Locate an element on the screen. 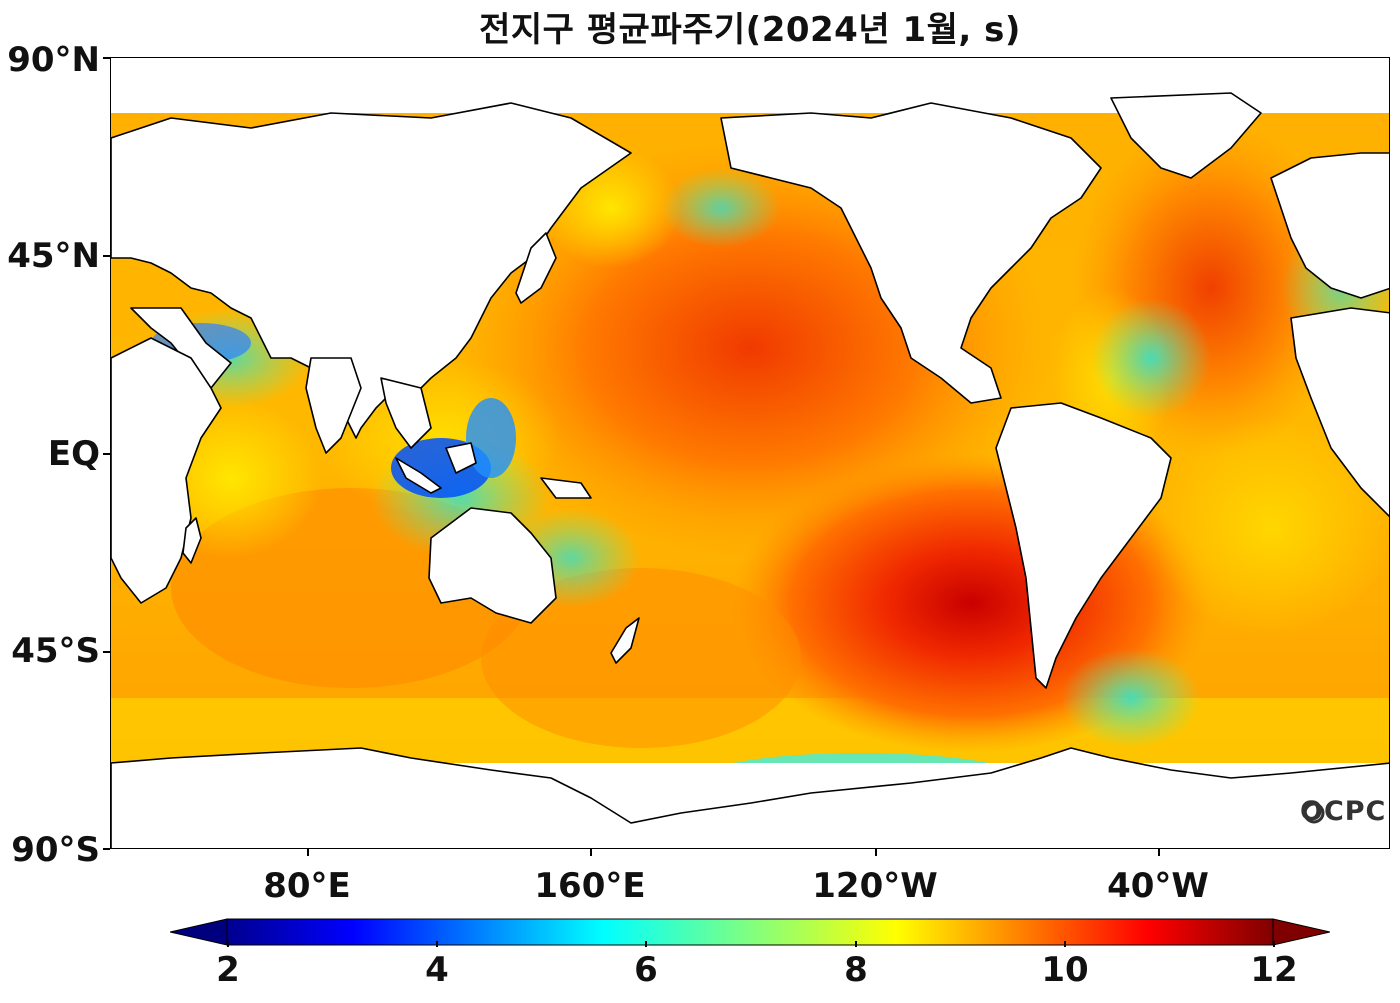 This screenshot has width=1400, height=1003. colorbar-gradient is located at coordinates (750, 932).